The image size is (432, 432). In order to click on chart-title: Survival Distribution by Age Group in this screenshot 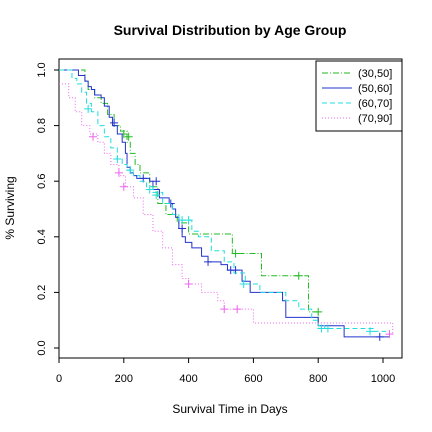, I will do `click(230, 30)`.